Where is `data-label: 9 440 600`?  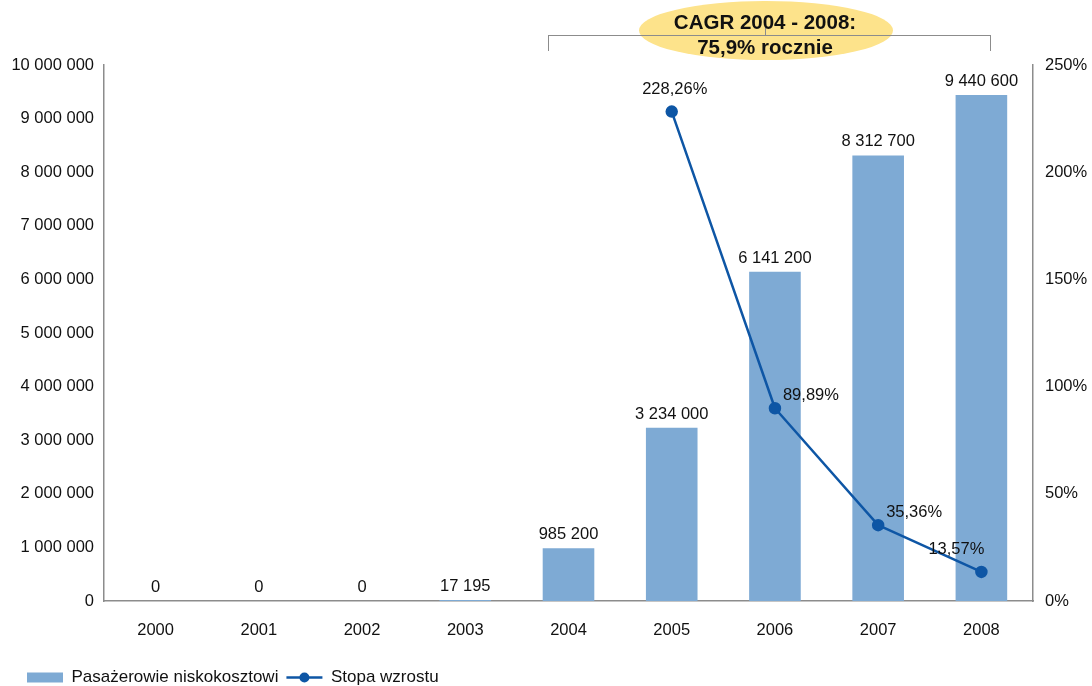 data-label: 9 440 600 is located at coordinates (981, 79).